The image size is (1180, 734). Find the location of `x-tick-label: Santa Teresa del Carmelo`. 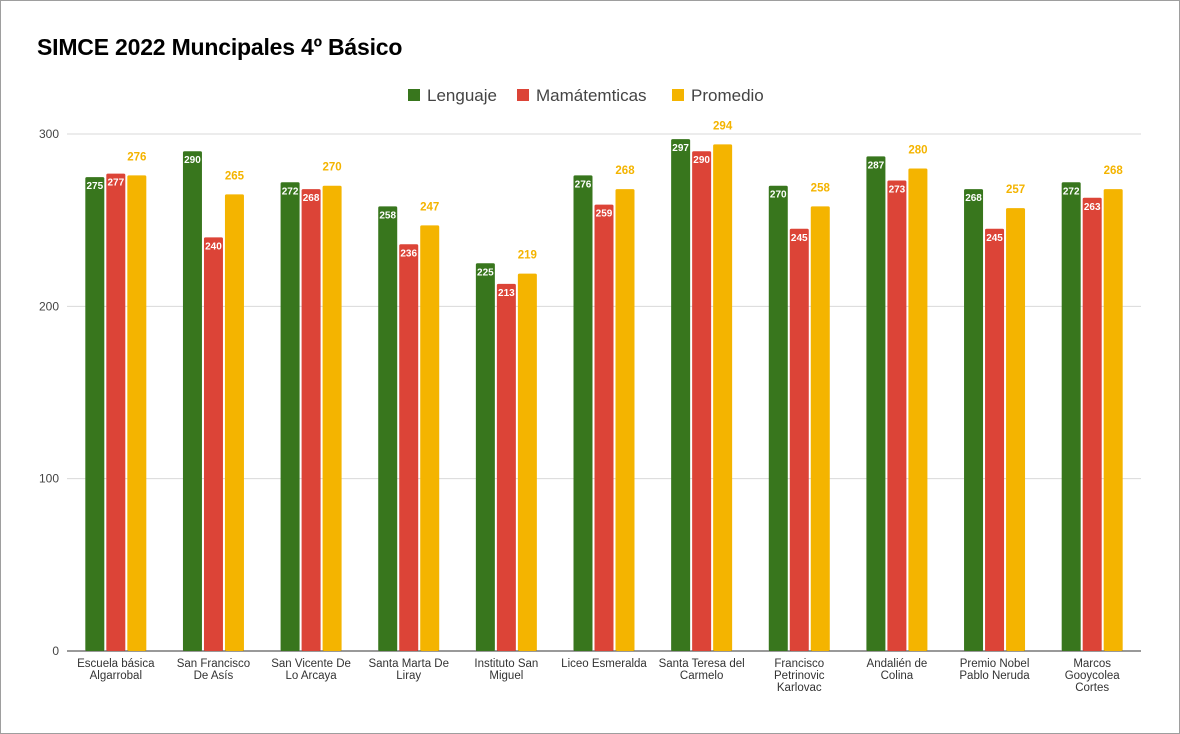

x-tick-label: Santa Teresa del Carmelo is located at coordinates (702, 670).